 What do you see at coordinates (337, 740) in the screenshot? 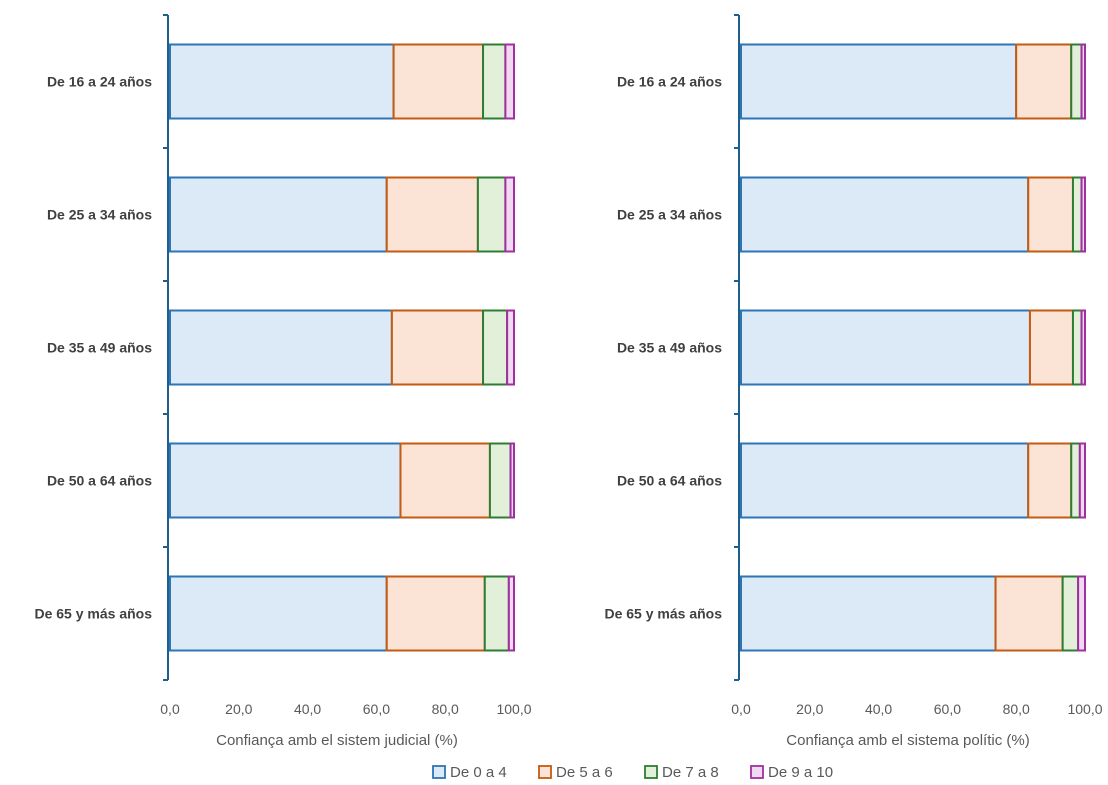
I see `x-axis-title: Confiança amb el sistem judicial (%)` at bounding box center [337, 740].